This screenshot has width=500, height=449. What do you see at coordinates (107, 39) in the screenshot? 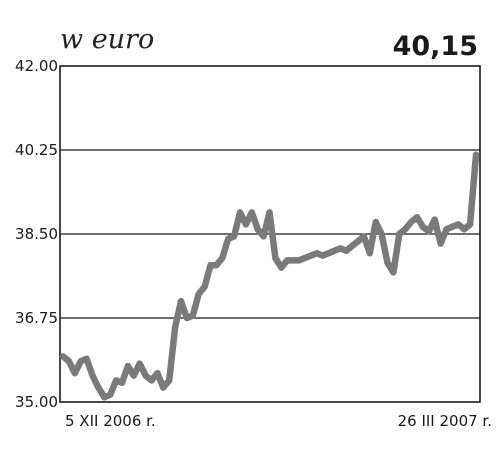
I see `unit-label: w euro` at bounding box center [107, 39].